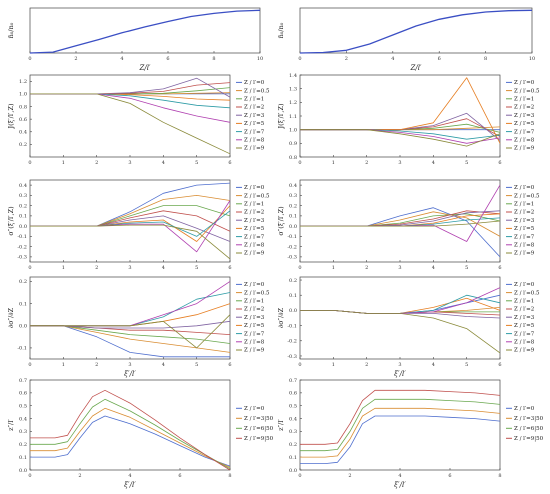  I want to click on x-axis-label: ξ′/l′, so click(130, 374).